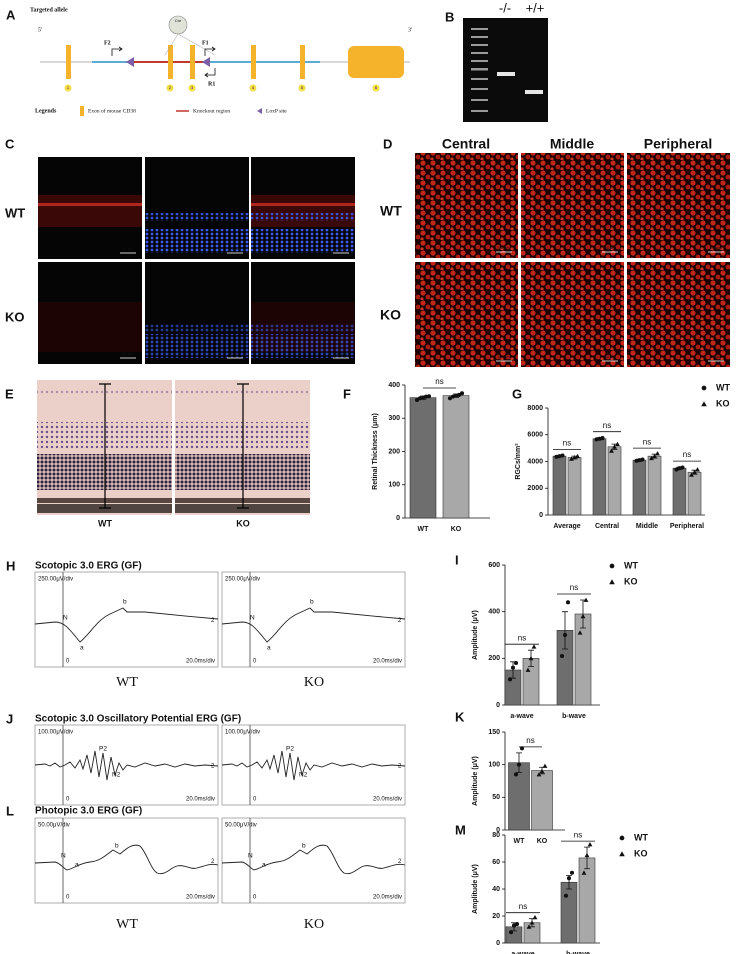 The height and width of the screenshot is (954, 740). What do you see at coordinates (506, 74) in the screenshot?
I see `gel-band` at bounding box center [506, 74].